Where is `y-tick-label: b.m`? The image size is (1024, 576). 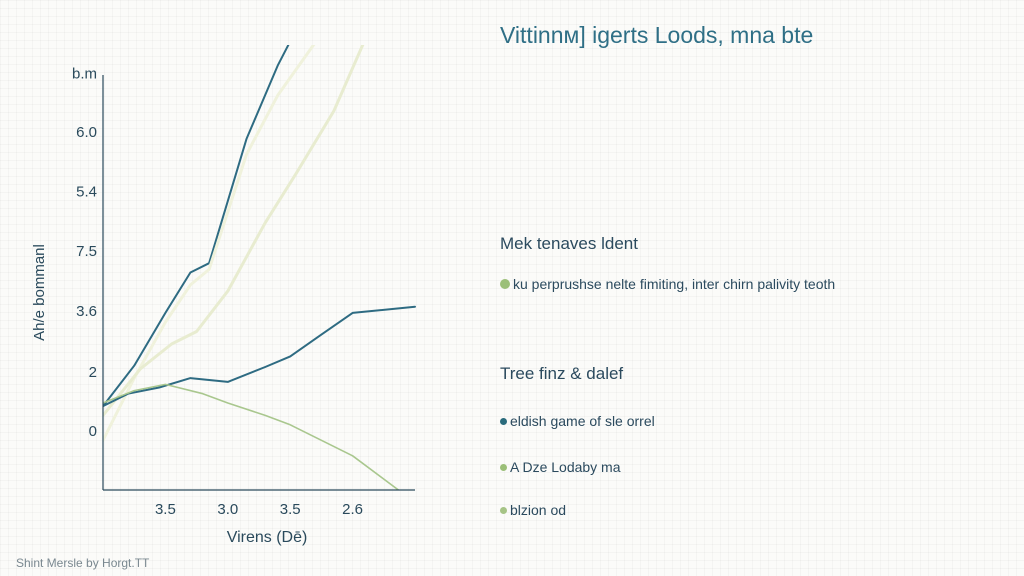
y-tick-label: b.m is located at coordinates (84, 74).